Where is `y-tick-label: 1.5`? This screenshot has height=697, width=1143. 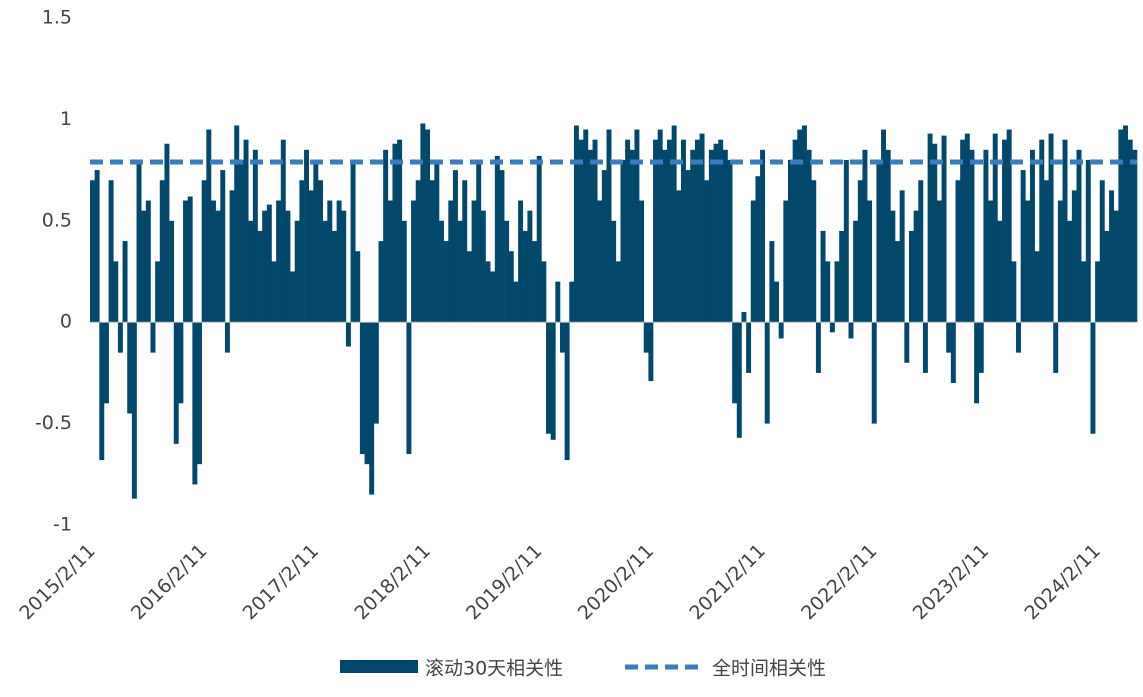
y-tick-label: 1.5 is located at coordinates (57, 18).